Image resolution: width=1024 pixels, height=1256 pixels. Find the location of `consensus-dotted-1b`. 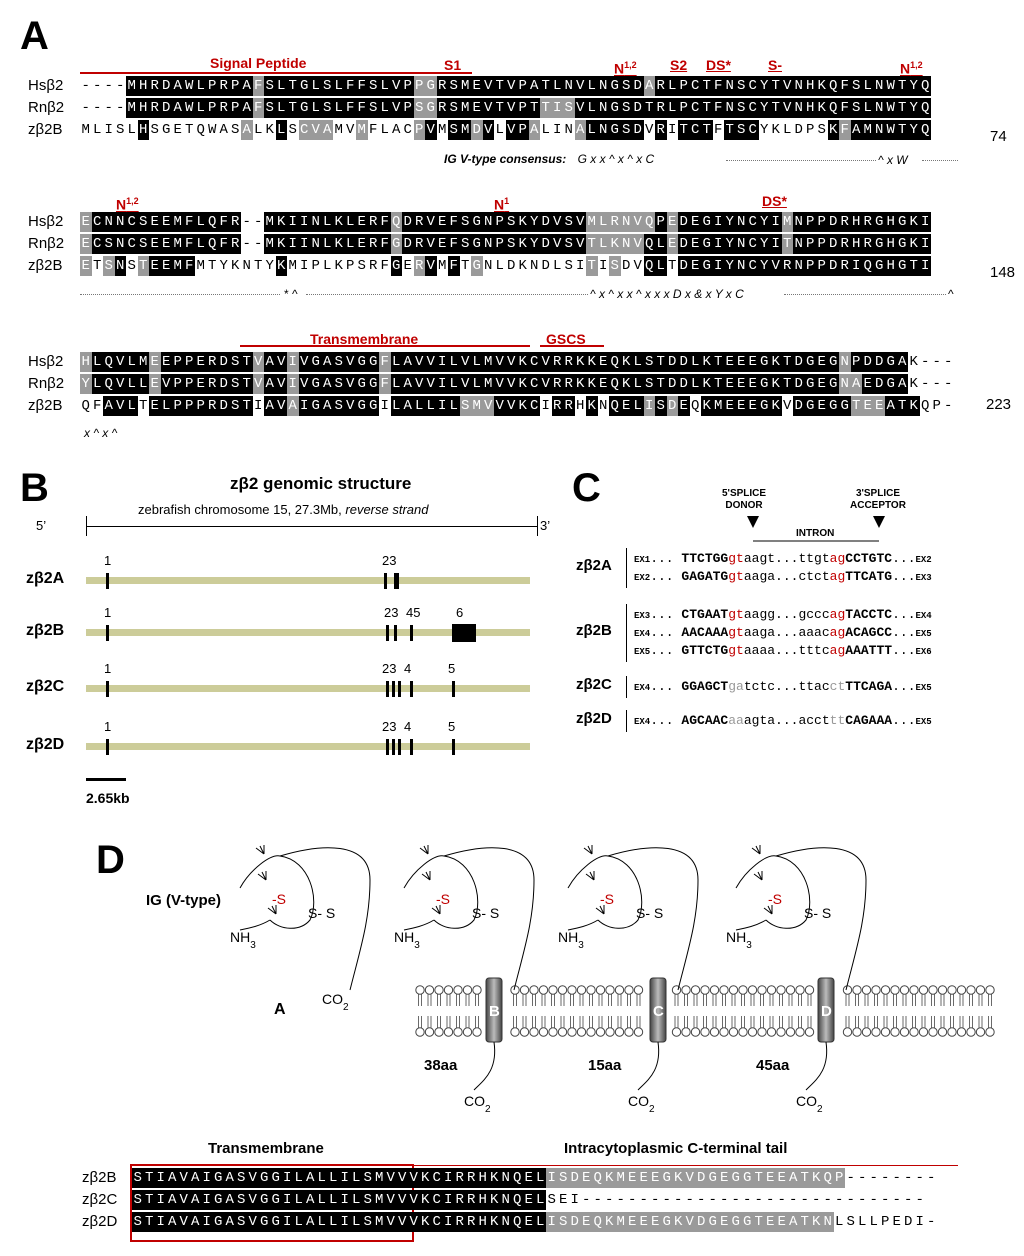

consensus-dotted-1b is located at coordinates (940, 160).